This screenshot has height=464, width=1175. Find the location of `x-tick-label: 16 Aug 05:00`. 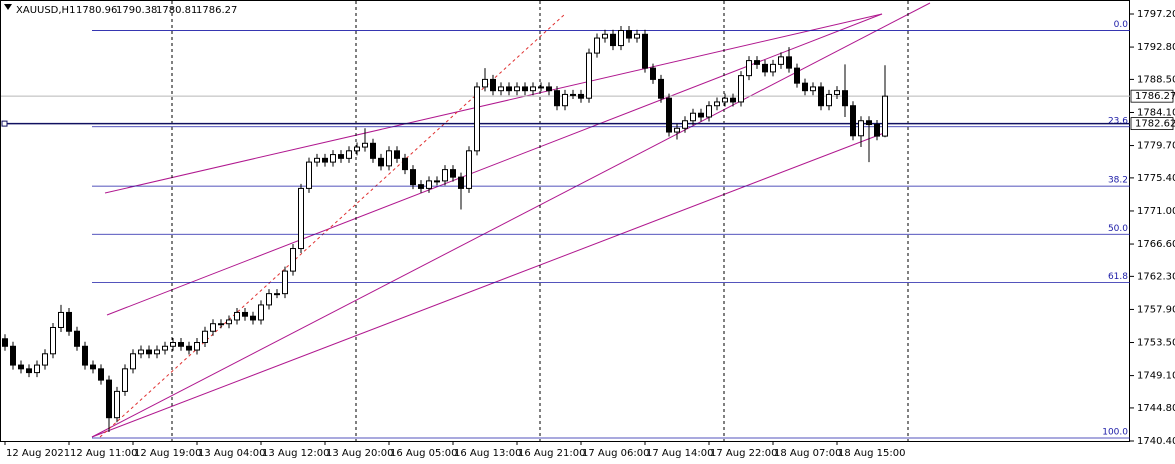

x-tick-label: 16 Aug 05:00 is located at coordinates (423, 453).